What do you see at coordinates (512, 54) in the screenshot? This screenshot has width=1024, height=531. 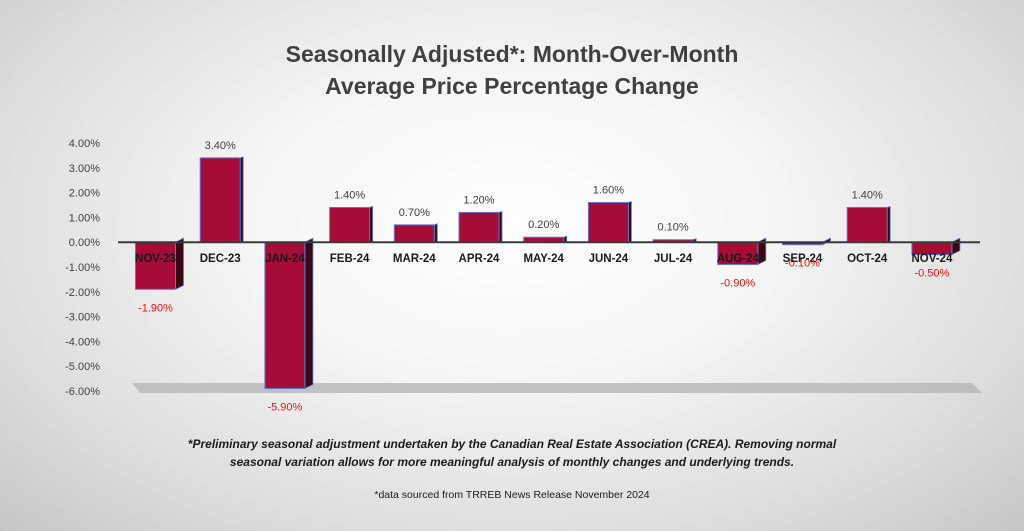 I see `chart-title-line-1: Seasonally Adjusted*: Month-Over-Month` at bounding box center [512, 54].